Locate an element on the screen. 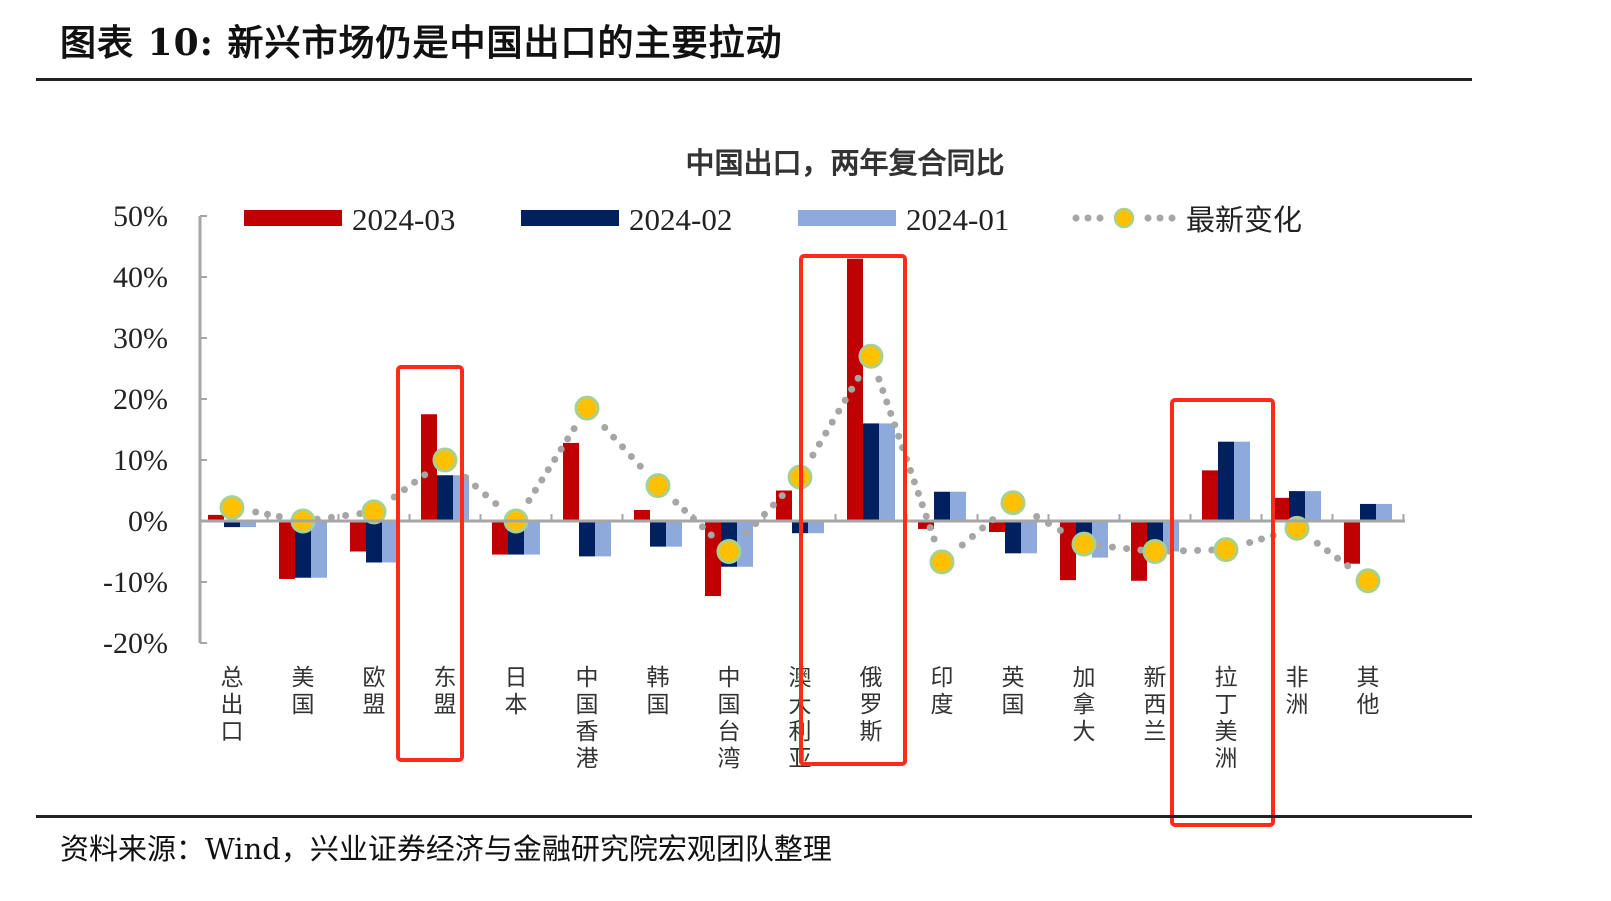 The image size is (1611, 901). bar-2024-01-非洲 is located at coordinates (1313, 506).